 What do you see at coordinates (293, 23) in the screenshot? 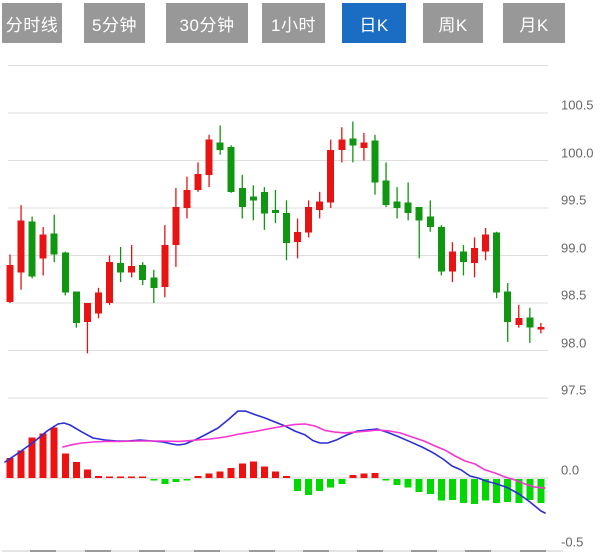
I see `tab-4: 1小时` at bounding box center [293, 23].